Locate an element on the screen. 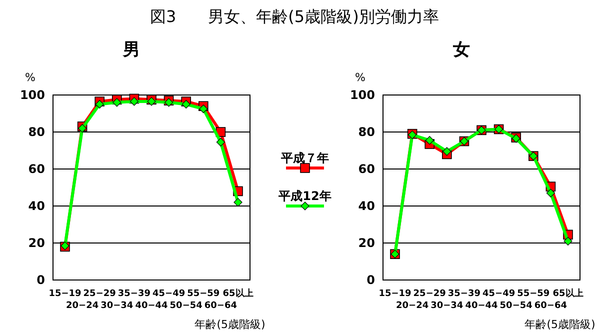  text: 図3 男女、年齢(5歳階級)別労働力率 is located at coordinates (294, 16).